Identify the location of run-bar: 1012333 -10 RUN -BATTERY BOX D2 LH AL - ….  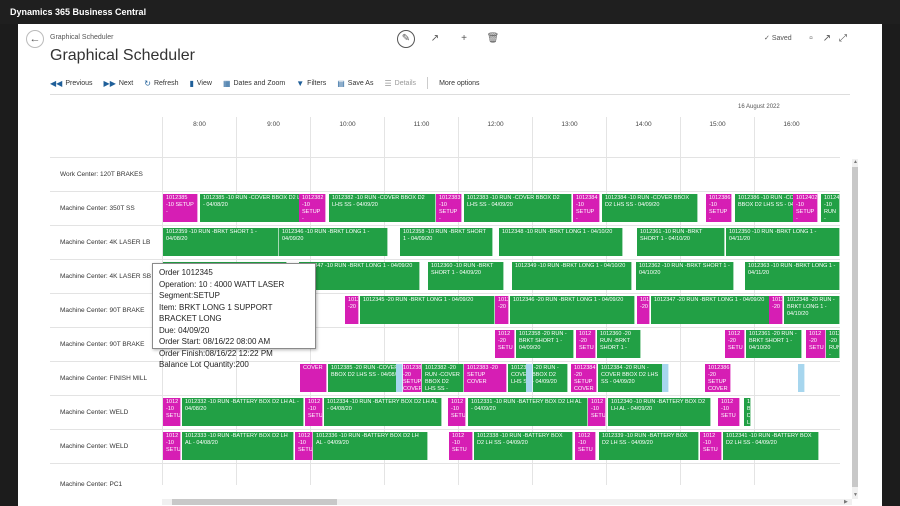
(238, 446).